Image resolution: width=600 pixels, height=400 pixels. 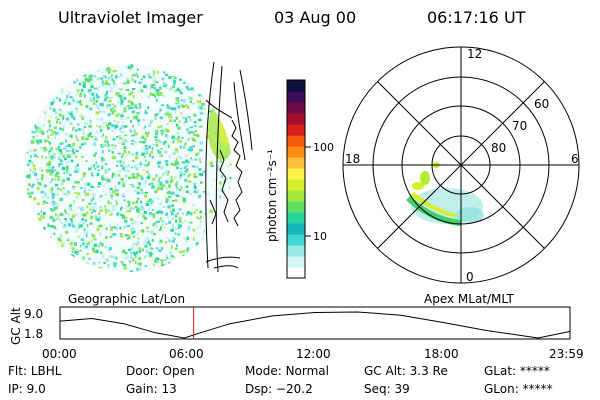 I want to click on filter-label: Flt:, so click(x=17, y=371).